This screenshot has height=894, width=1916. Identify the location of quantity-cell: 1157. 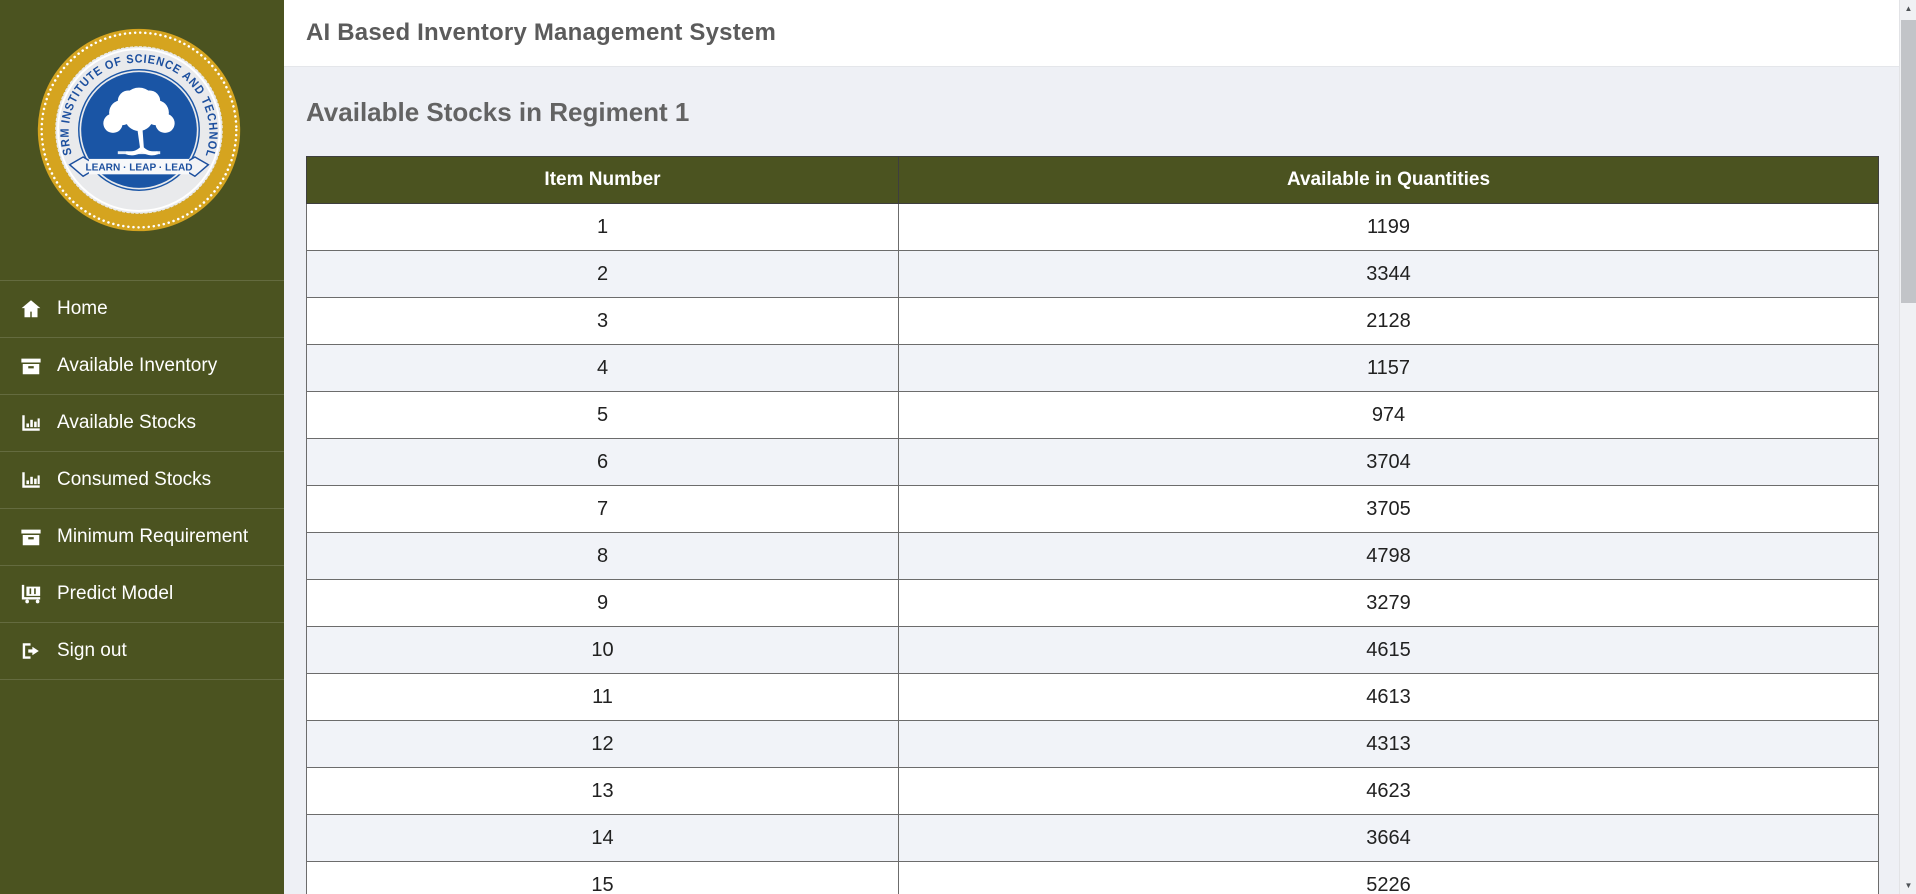
(1388, 368).